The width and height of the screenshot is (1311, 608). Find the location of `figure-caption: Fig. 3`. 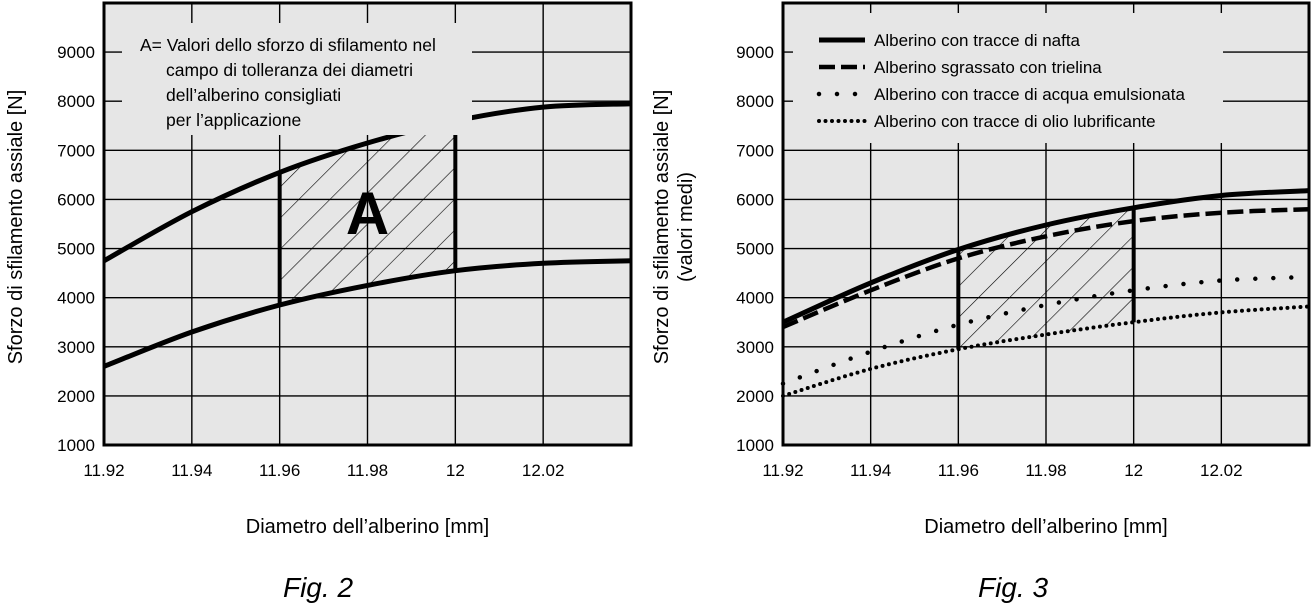

figure-caption: Fig. 3 is located at coordinates (1013, 587).